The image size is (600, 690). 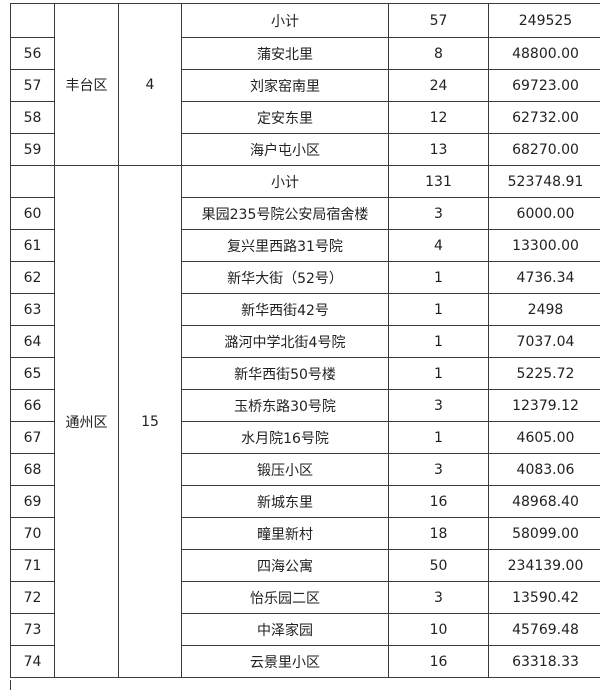 What do you see at coordinates (285, 662) in the screenshot?
I see `community-name: 云景里小区` at bounding box center [285, 662].